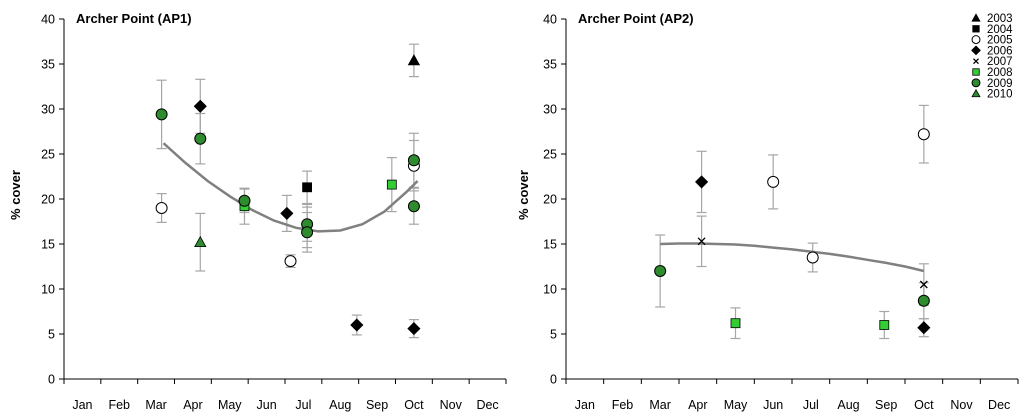  Describe the element at coordinates (1000, 41) in the screenshot. I see `legend-label: 2005` at that location.